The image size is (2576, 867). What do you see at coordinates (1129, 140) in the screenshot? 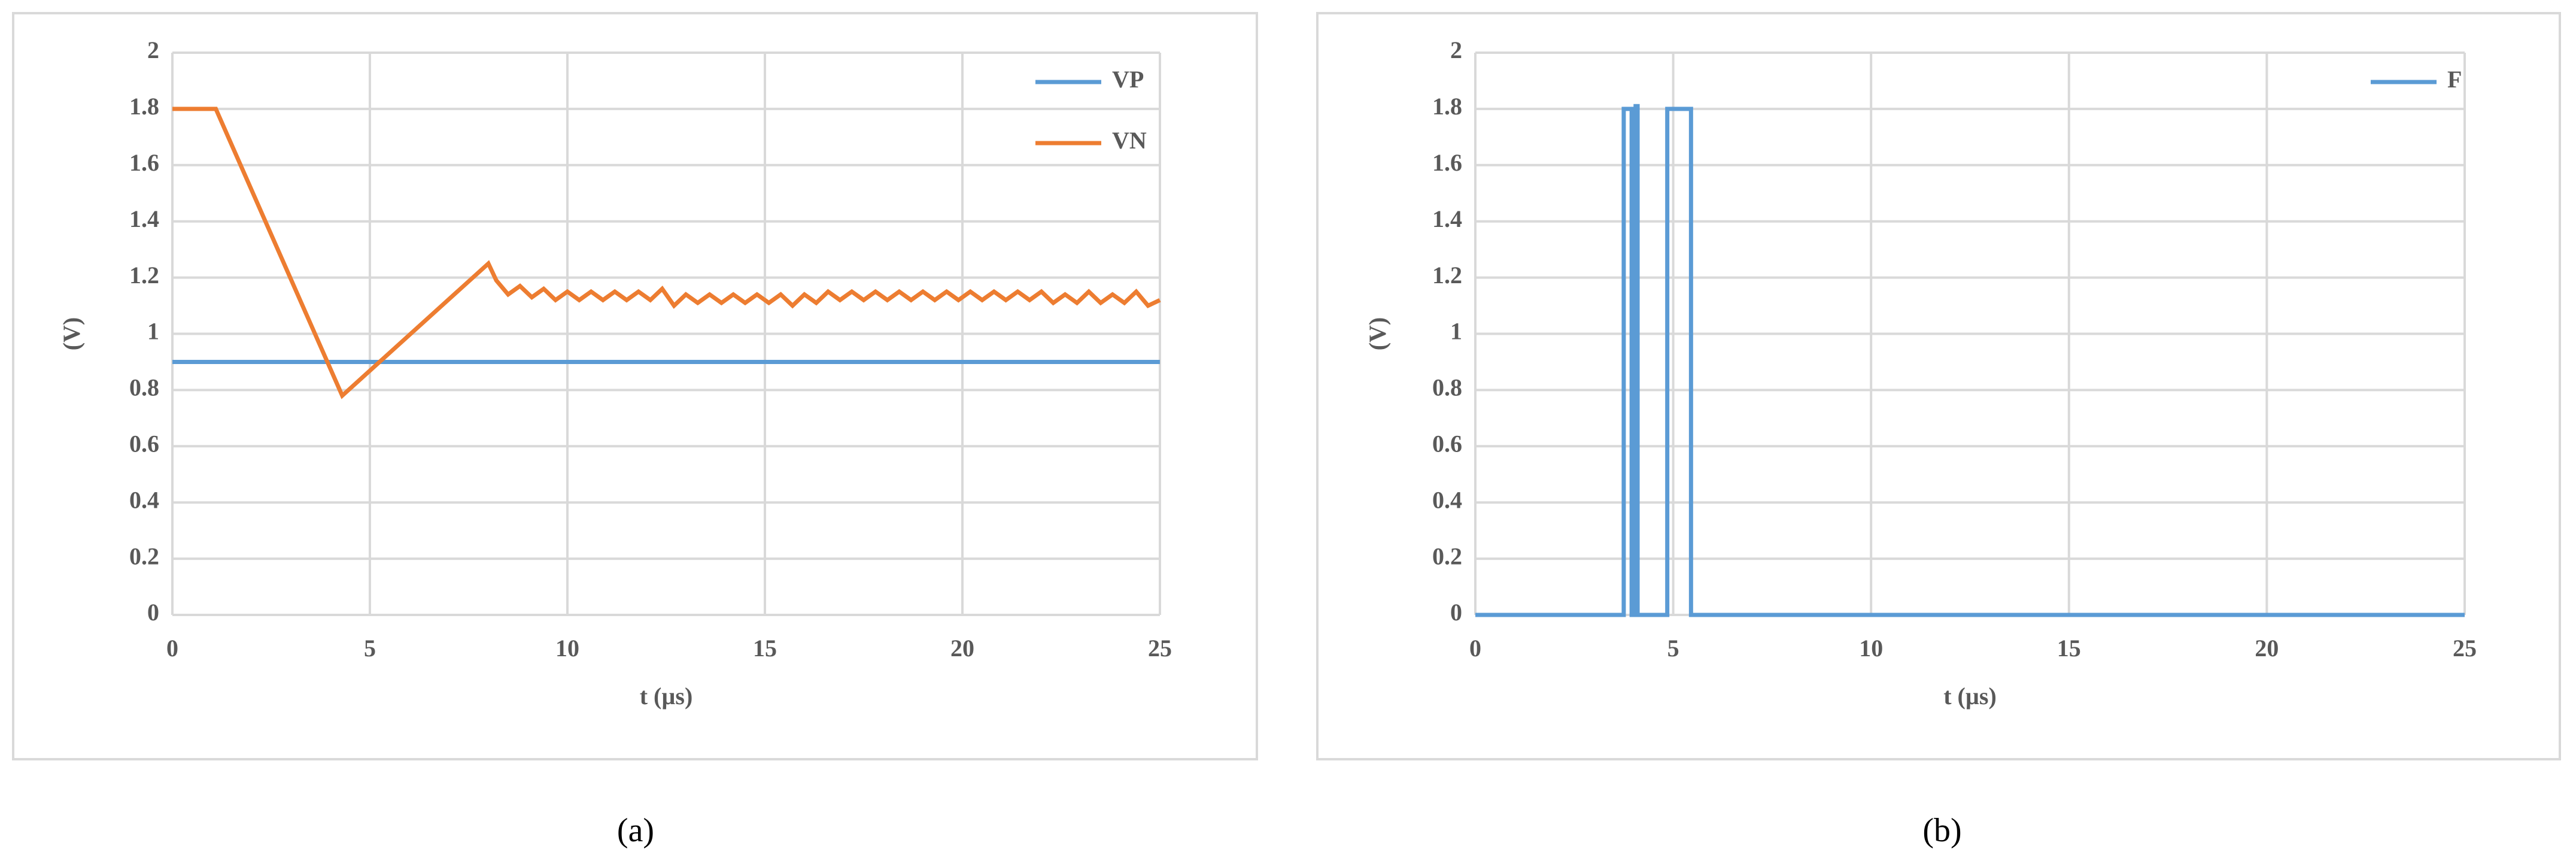
I see `legend-label: VN` at bounding box center [1129, 140].